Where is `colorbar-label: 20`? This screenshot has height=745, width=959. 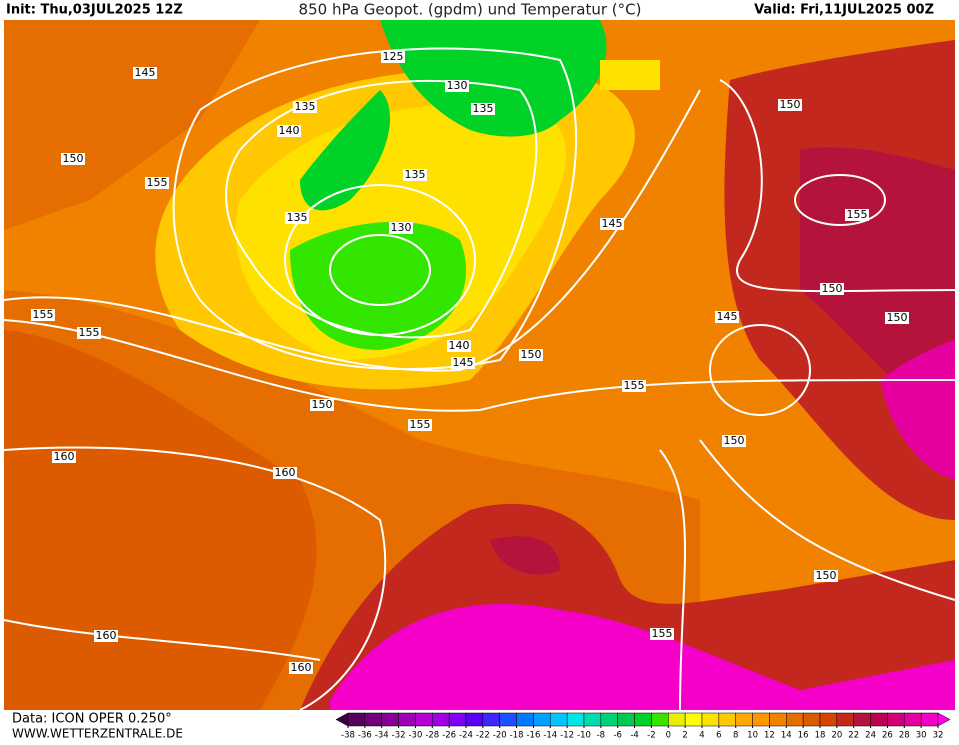 colorbar-label: 20 is located at coordinates (836, 736).